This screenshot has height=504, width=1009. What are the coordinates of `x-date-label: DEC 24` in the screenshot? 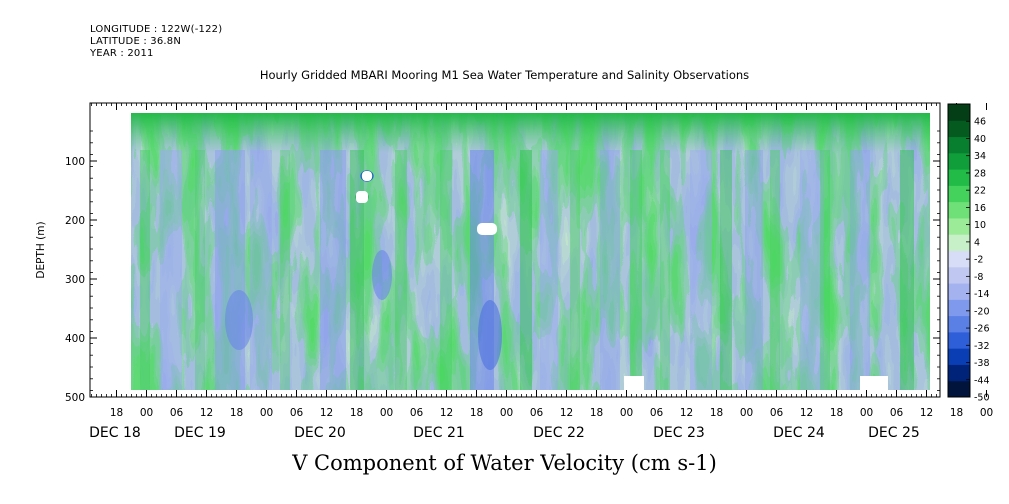 It's located at (799, 433).